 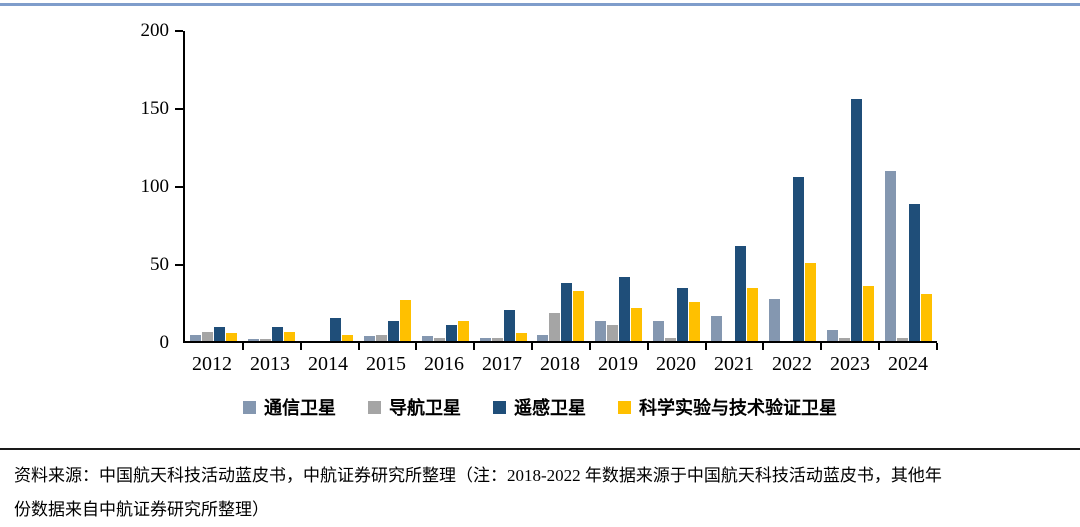 What do you see at coordinates (741, 293) in the screenshot?
I see `bar-遥感卫星-2021` at bounding box center [741, 293].